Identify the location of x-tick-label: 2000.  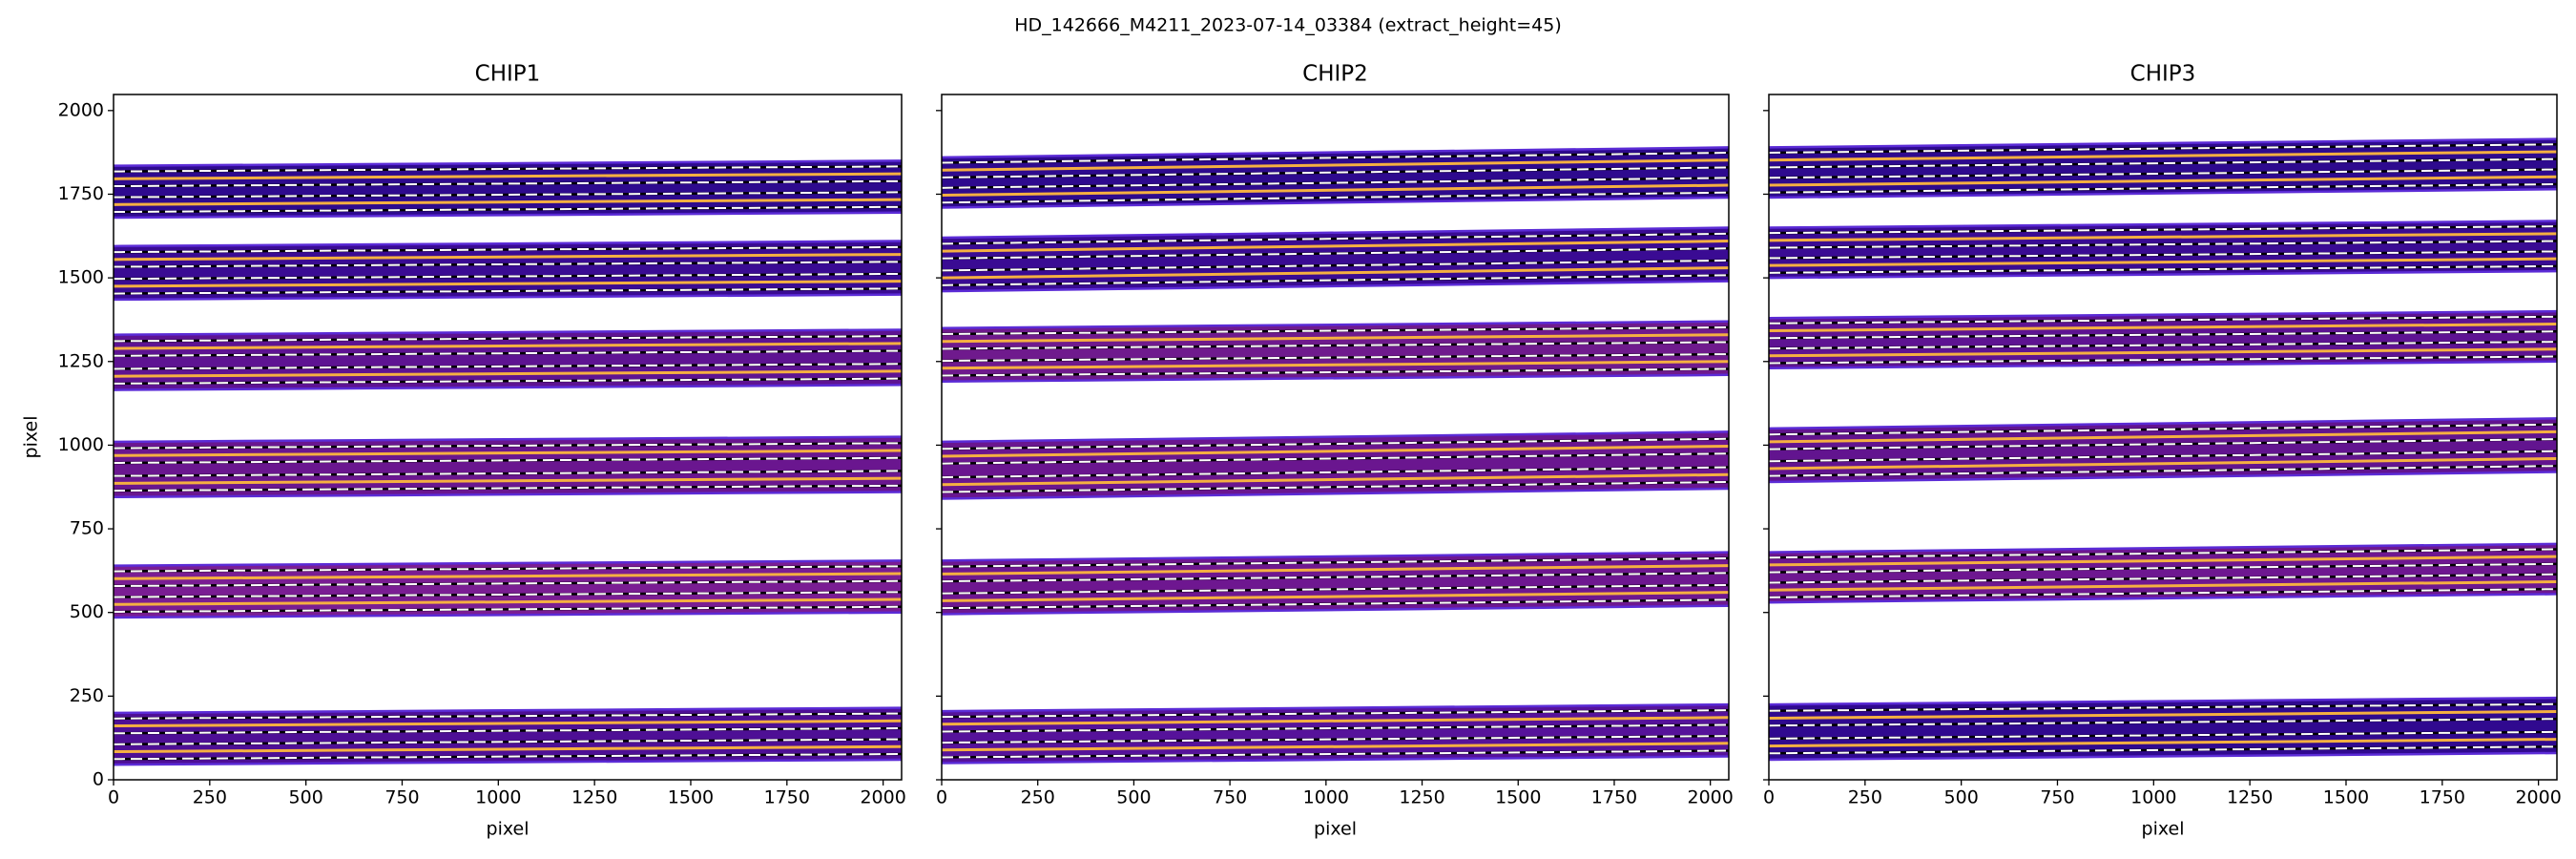
(1710, 797).